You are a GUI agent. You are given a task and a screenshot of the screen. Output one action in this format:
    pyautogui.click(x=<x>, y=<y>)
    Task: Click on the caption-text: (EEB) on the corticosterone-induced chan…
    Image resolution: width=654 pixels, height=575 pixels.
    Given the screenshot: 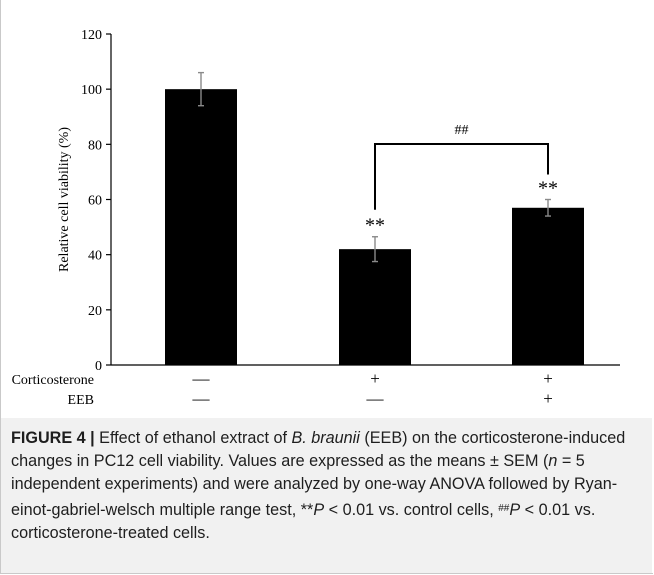 What is the action you would take?
    pyautogui.click(x=318, y=450)
    